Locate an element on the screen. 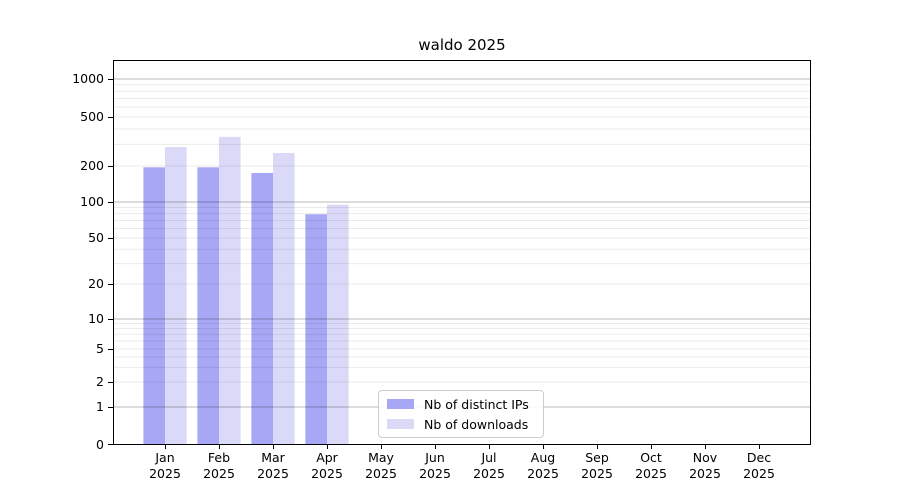 This screenshot has height=500, width=900. x-tick-label: Sep 2025 is located at coordinates (597, 465).